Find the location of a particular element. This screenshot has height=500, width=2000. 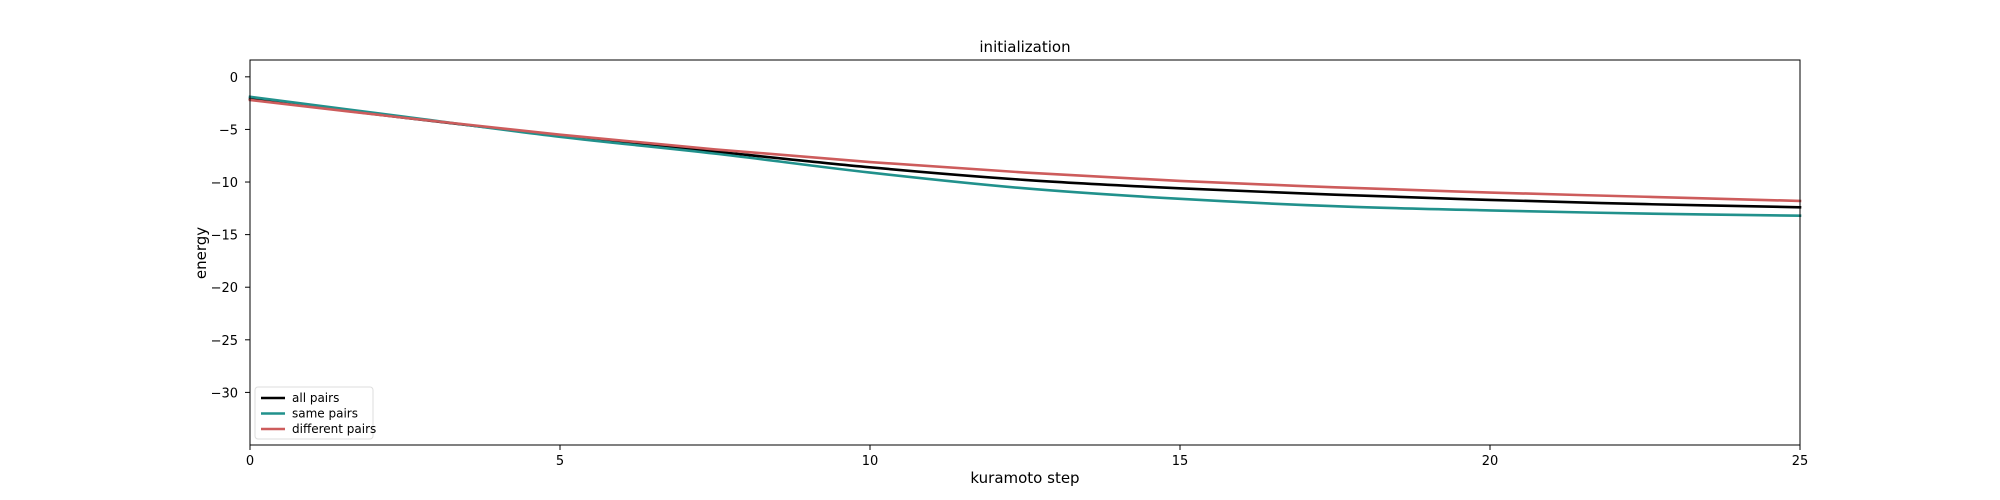

y-axis-label: energy is located at coordinates (201, 253).